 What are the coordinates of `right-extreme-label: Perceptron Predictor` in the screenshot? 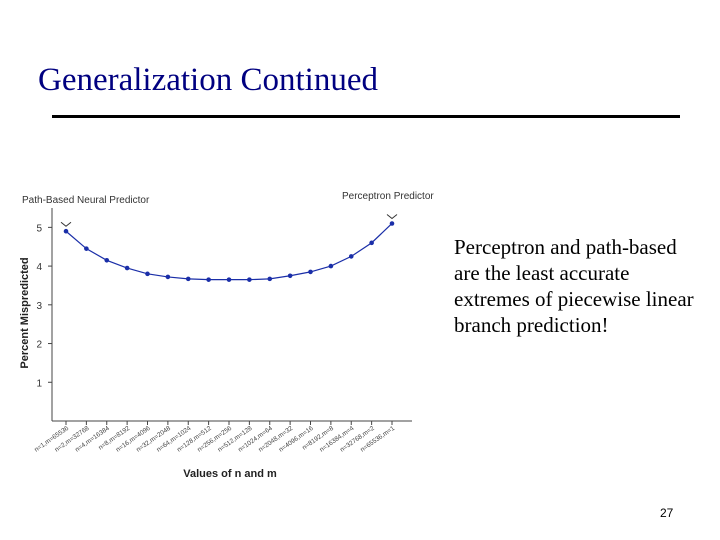 It's located at (388, 196).